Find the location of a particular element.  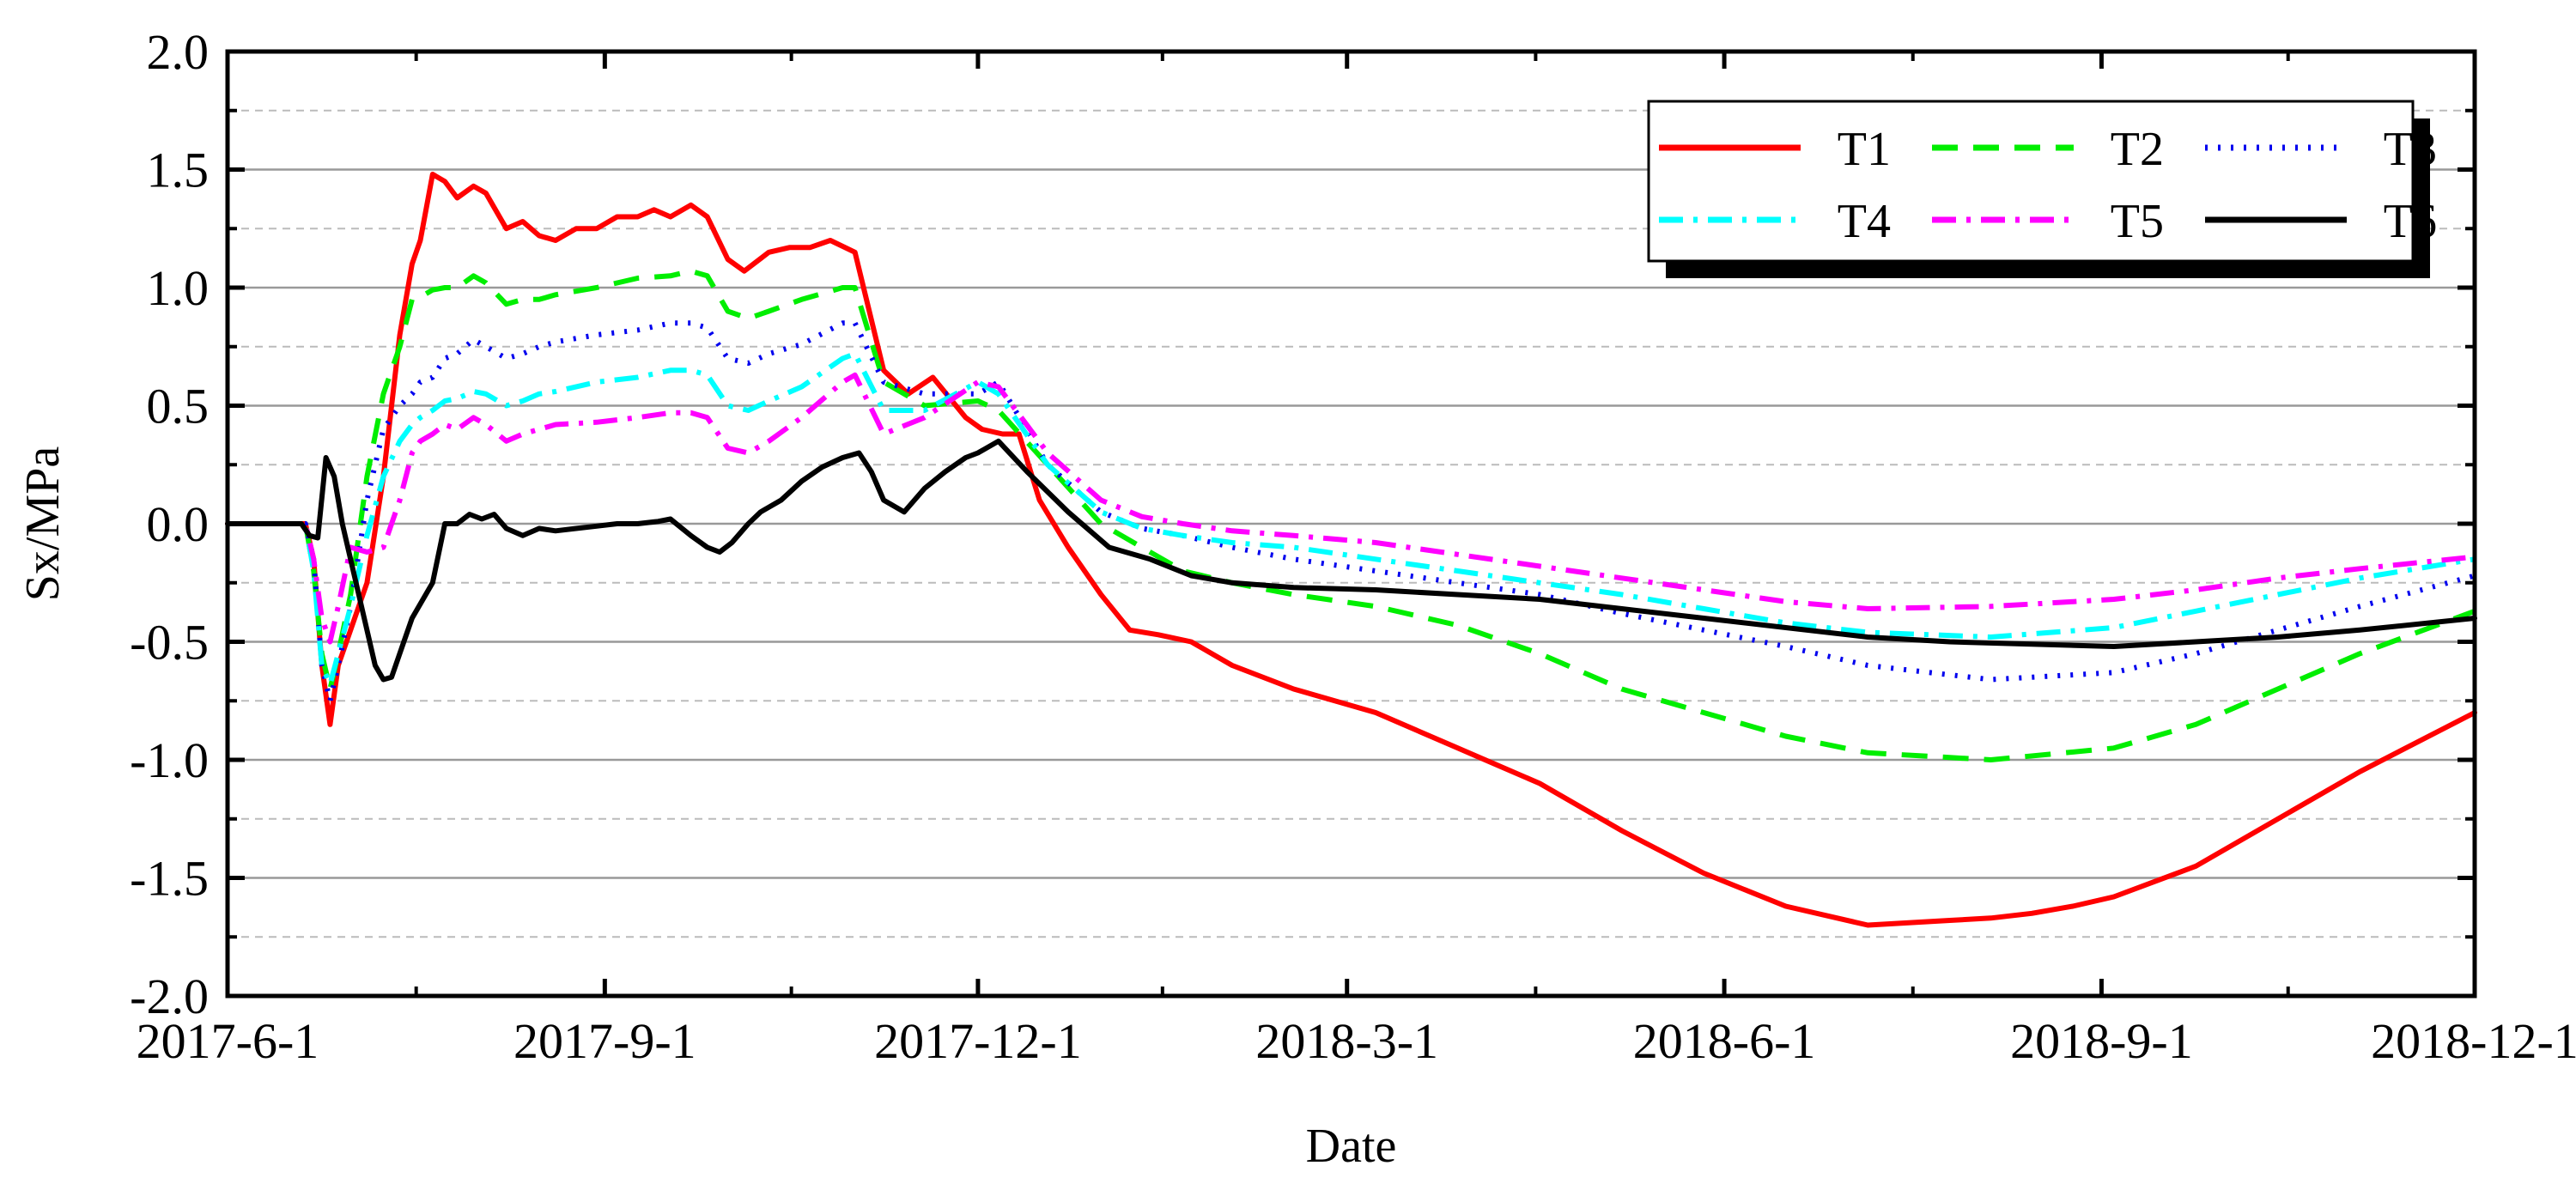

legend: T1 T2 T3 T4 T5 T6 is located at coordinates (2042, 189).